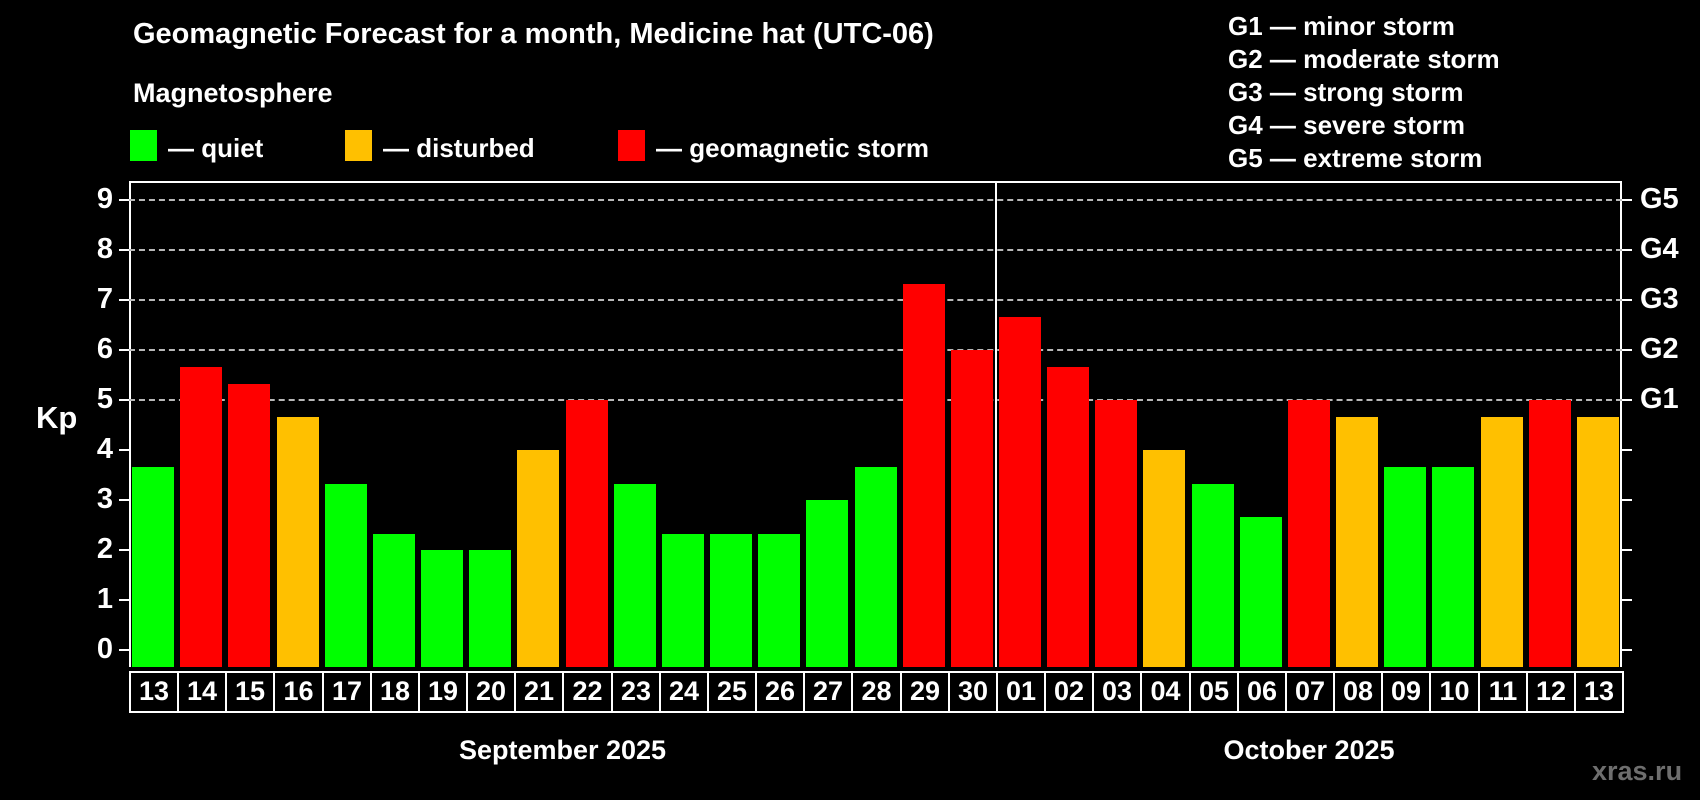 The image size is (1700, 800). What do you see at coordinates (347, 692) in the screenshot?
I see `day-label-17: 17` at bounding box center [347, 692].